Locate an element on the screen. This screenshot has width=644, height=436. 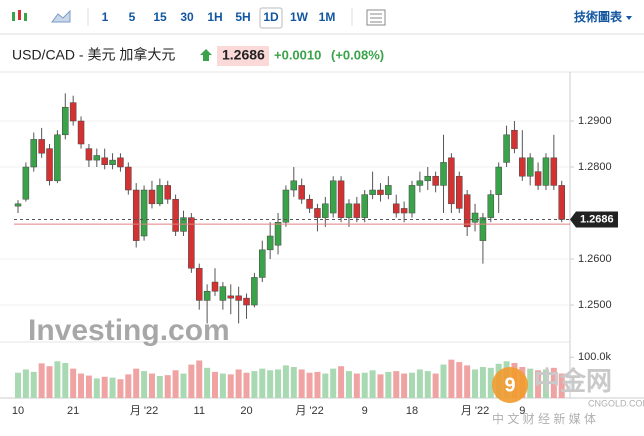
y-tick-label: 1.2900 is located at coordinates (595, 121).